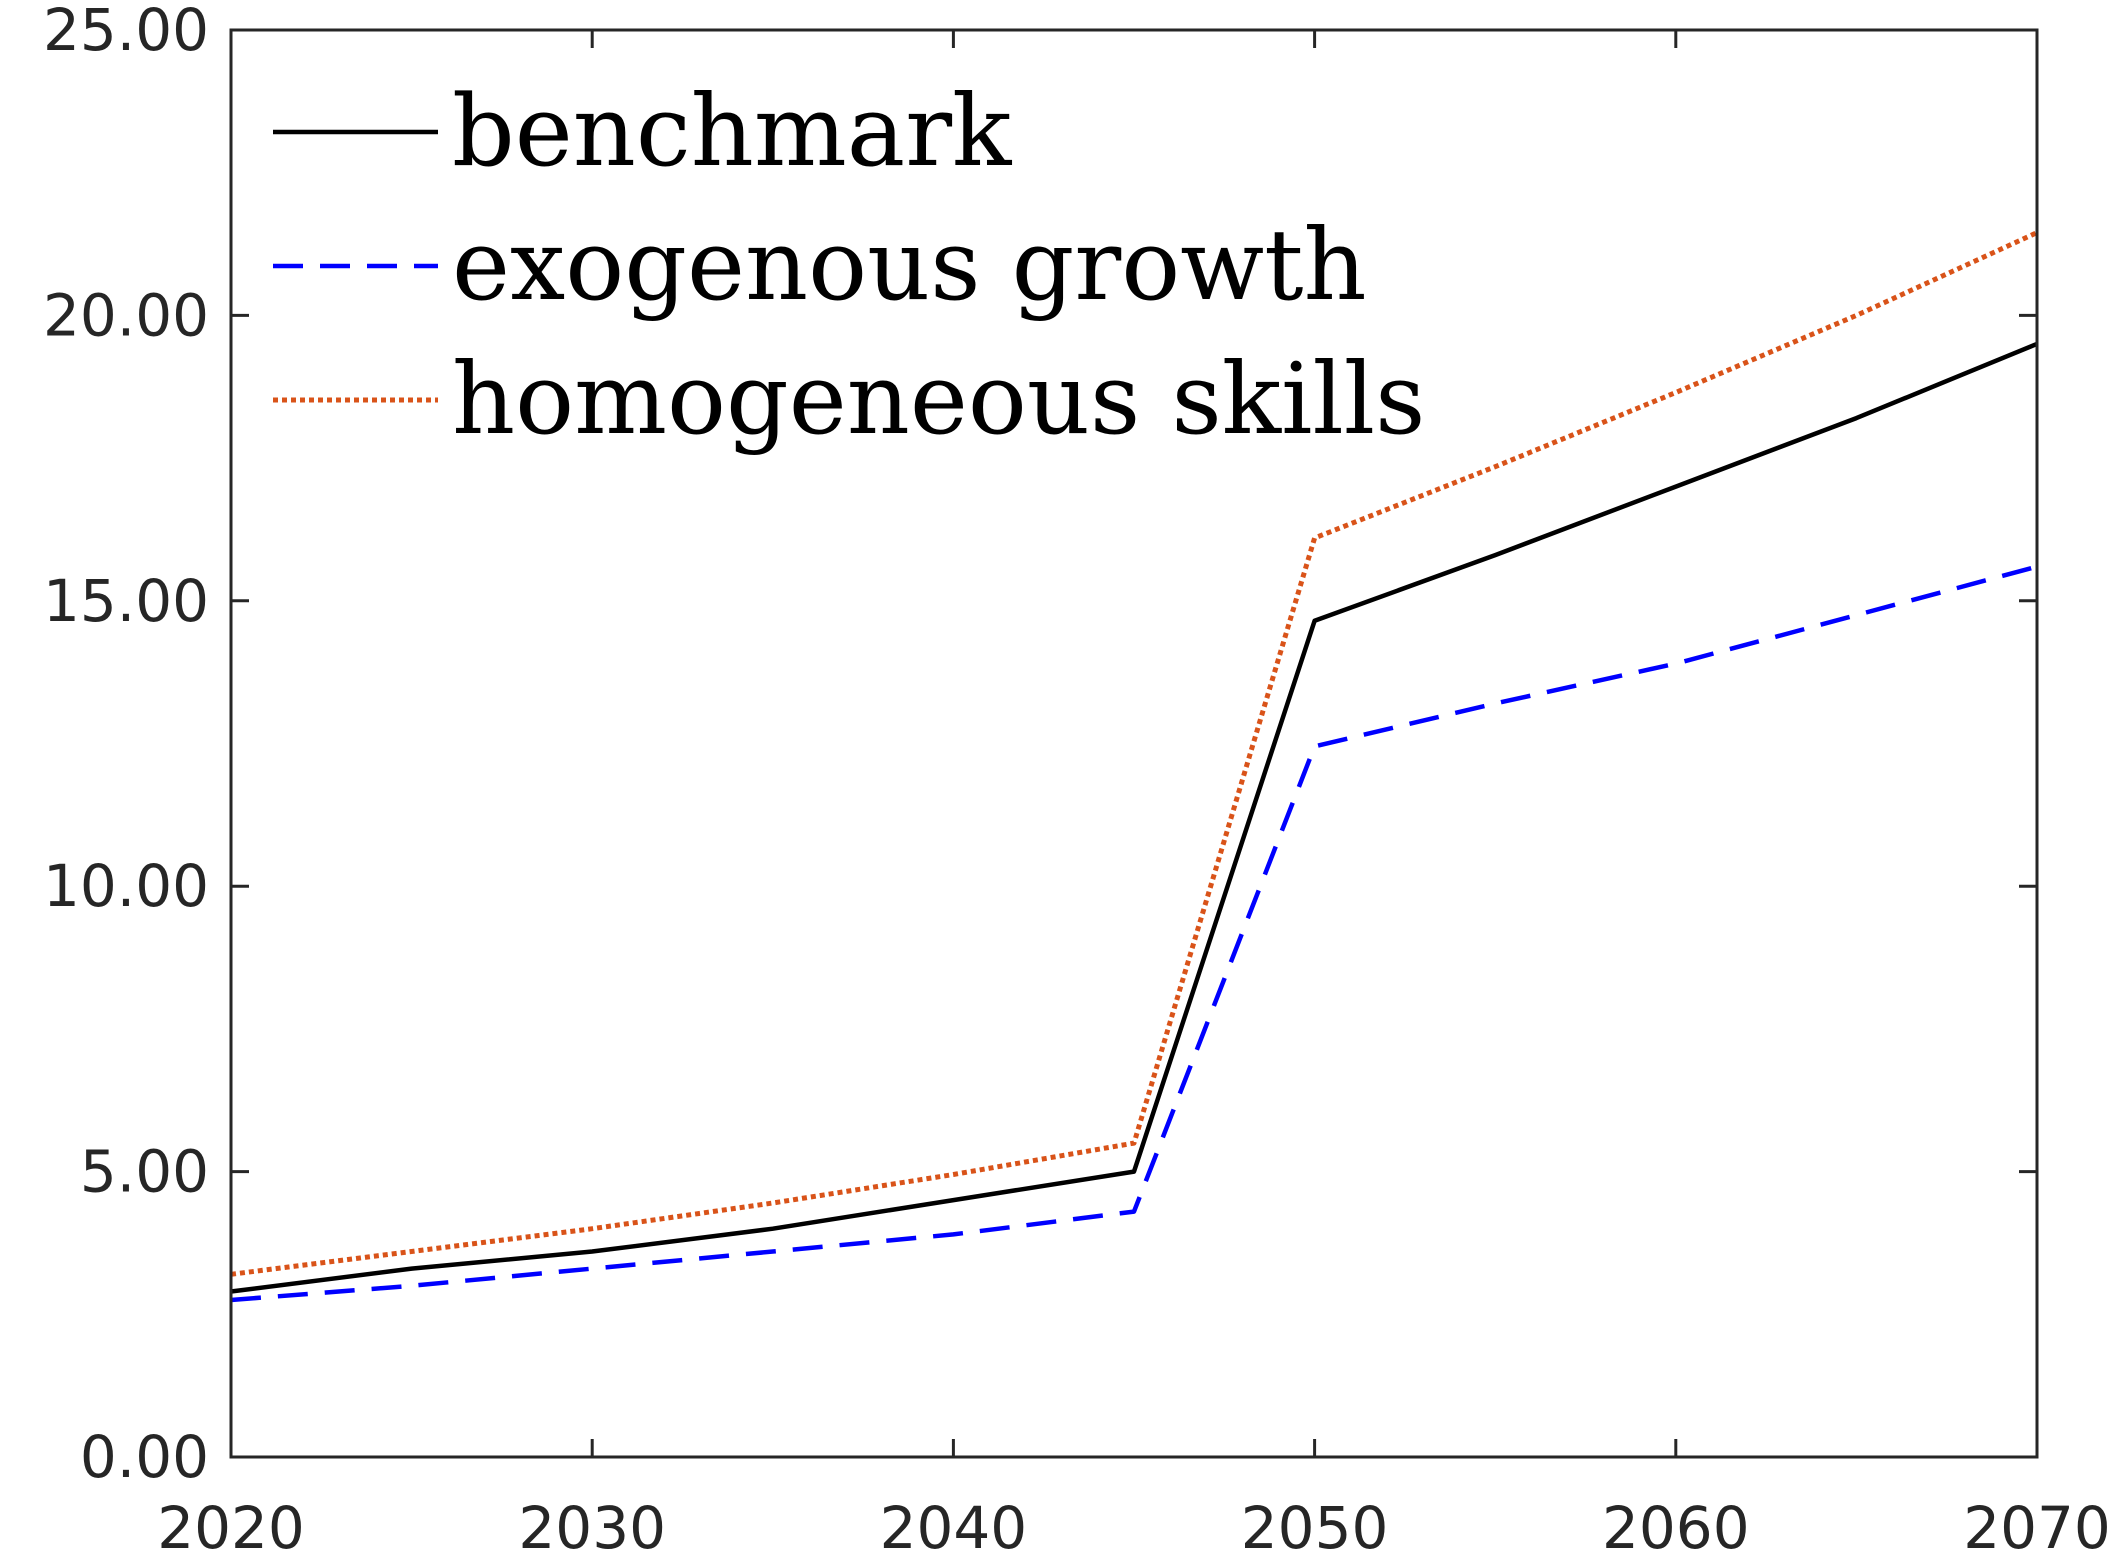 Image resolution: width=2127 pixels, height=1554 pixels. What do you see at coordinates (2037, 1524) in the screenshot?
I see `x-tick-label: 2070` at bounding box center [2037, 1524].